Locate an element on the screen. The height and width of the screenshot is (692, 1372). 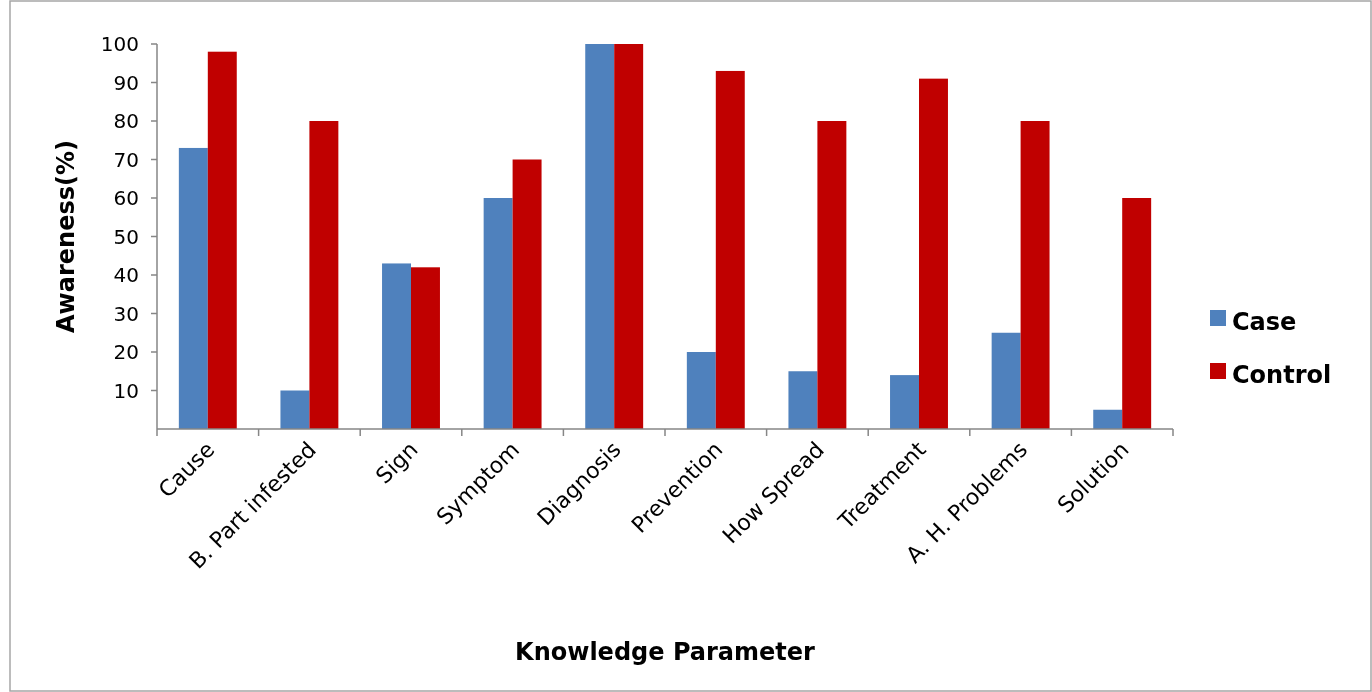
y-tick-label: 20 is located at coordinates (126, 352).